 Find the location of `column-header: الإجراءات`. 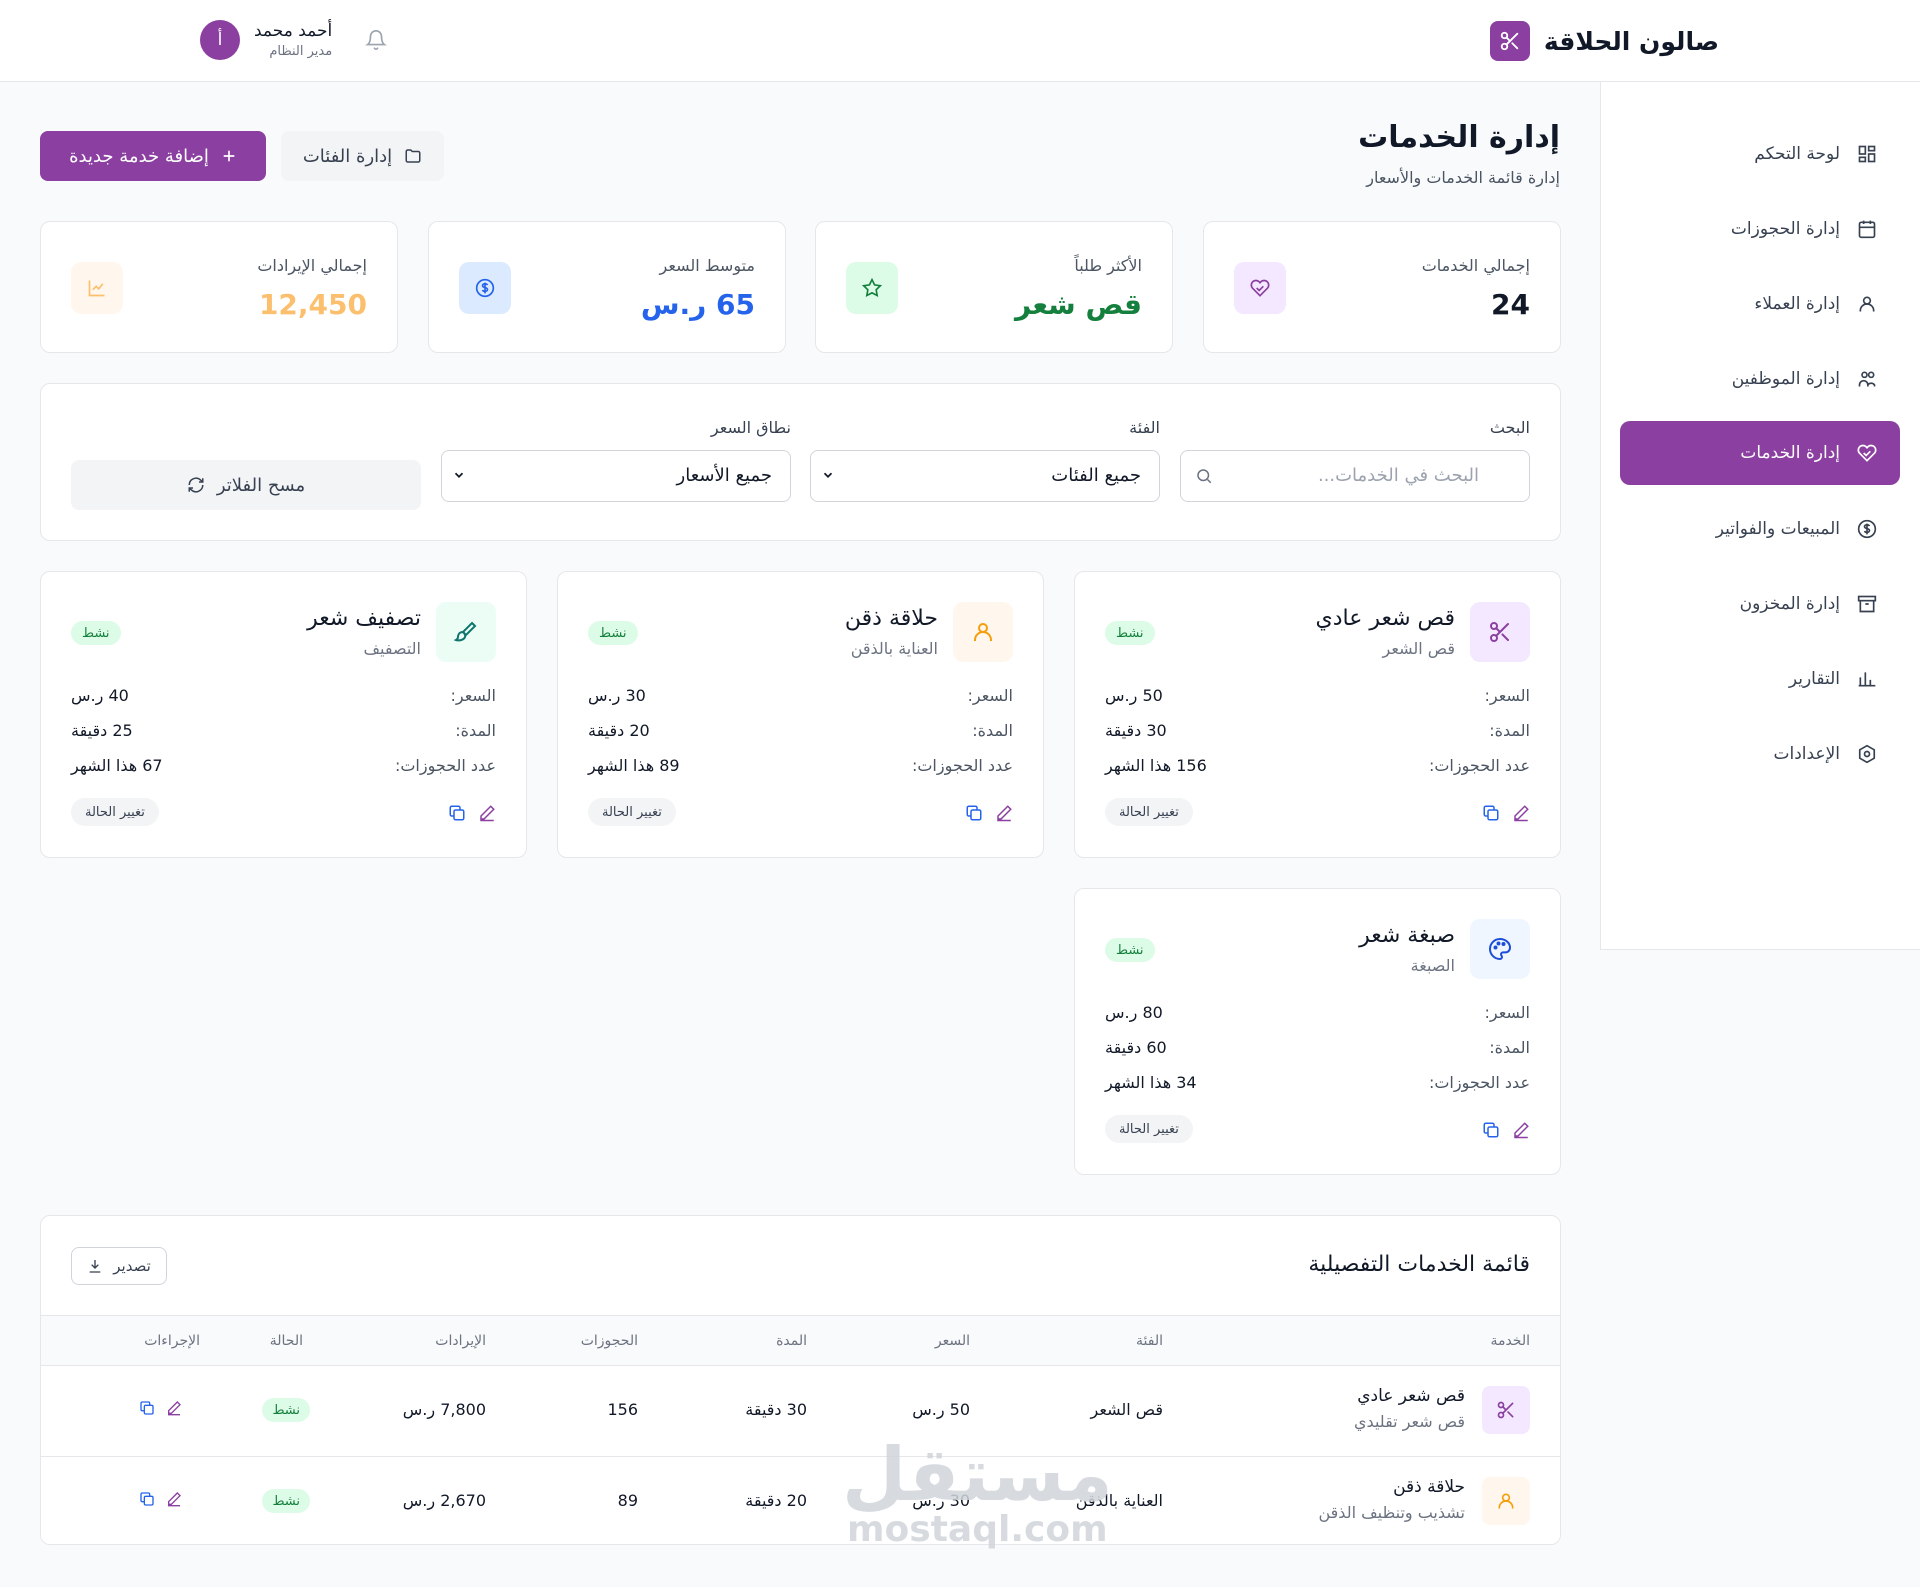

column-header: الإجراءات is located at coordinates (172, 1341).